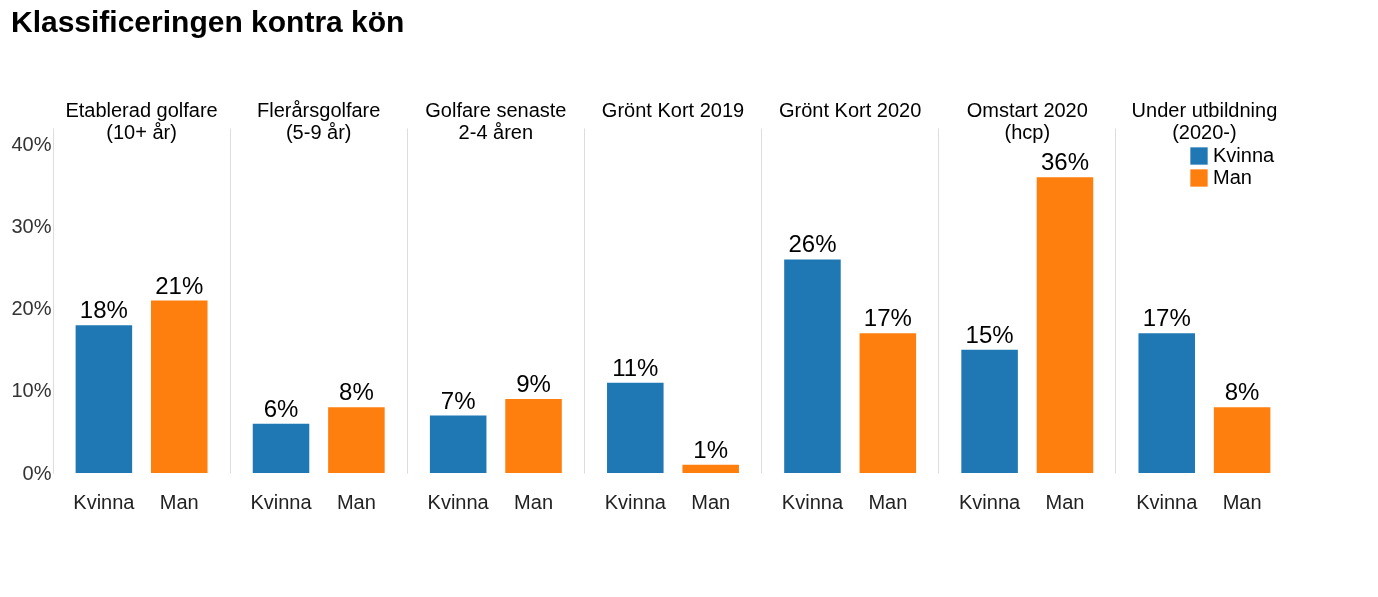 Image resolution: width=1378 pixels, height=597 pixels. Describe the element at coordinates (635, 367) in the screenshot. I see `data-label: 11%` at that location.